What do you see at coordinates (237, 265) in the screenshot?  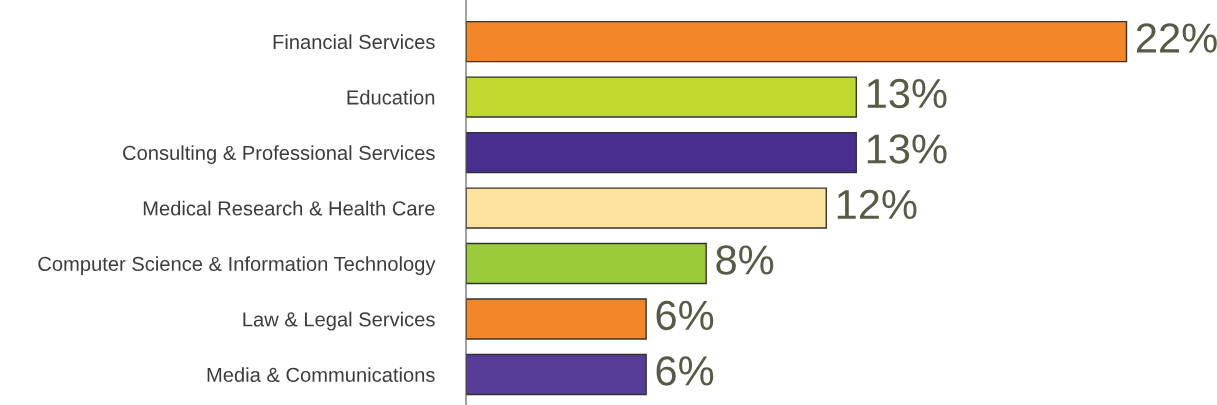 I see `y-tick-label: Computer Science & Information Technology` at bounding box center [237, 265].